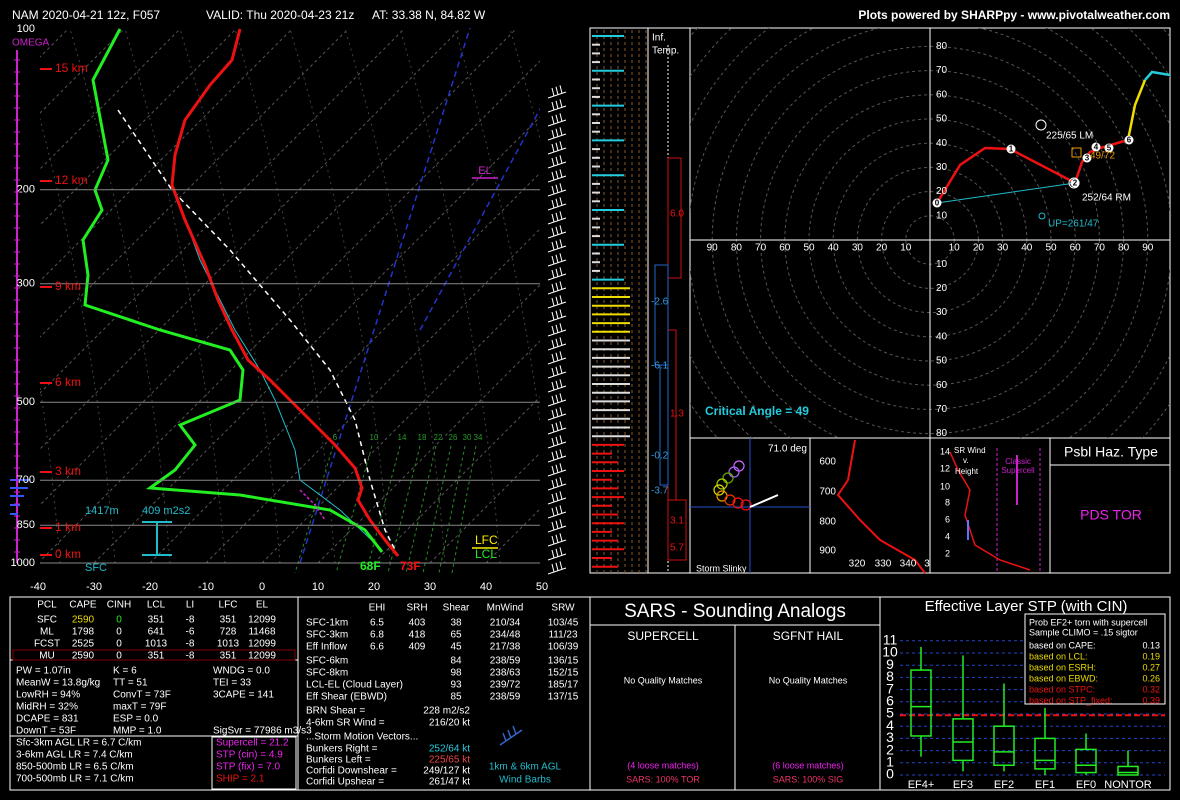  Describe the element at coordinates (505, 673) in the screenshot. I see `kin-cell: 238/63` at that location.